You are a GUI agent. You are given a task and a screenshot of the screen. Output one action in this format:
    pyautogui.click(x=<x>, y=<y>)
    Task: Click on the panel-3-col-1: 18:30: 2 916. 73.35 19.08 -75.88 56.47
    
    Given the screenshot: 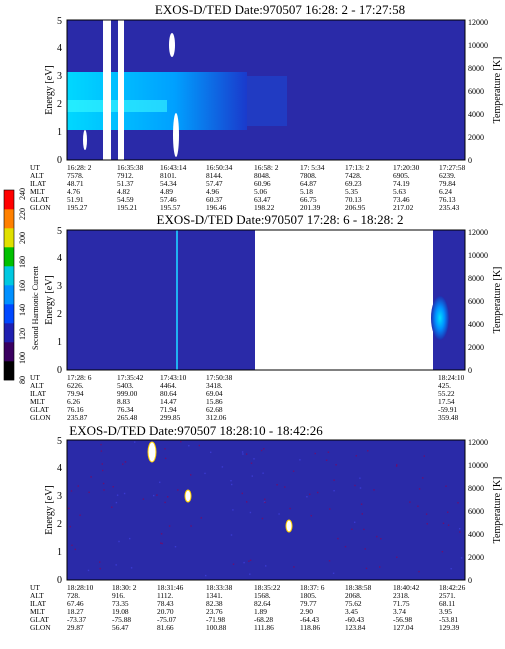 What is the action you would take?
    pyautogui.click(x=124, y=607)
    